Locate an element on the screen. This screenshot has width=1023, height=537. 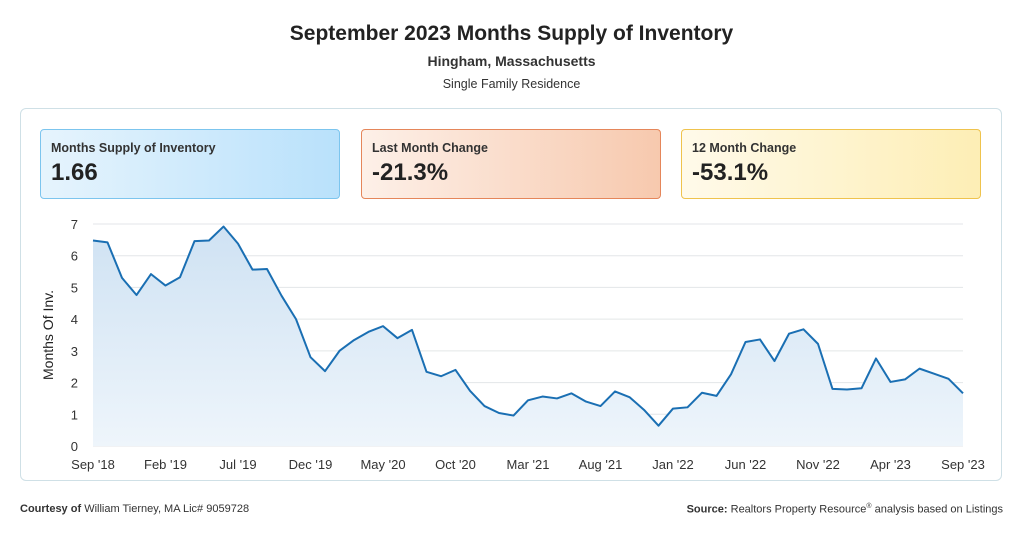
y-axis-label: Months Of Inv. is located at coordinates (48, 335).